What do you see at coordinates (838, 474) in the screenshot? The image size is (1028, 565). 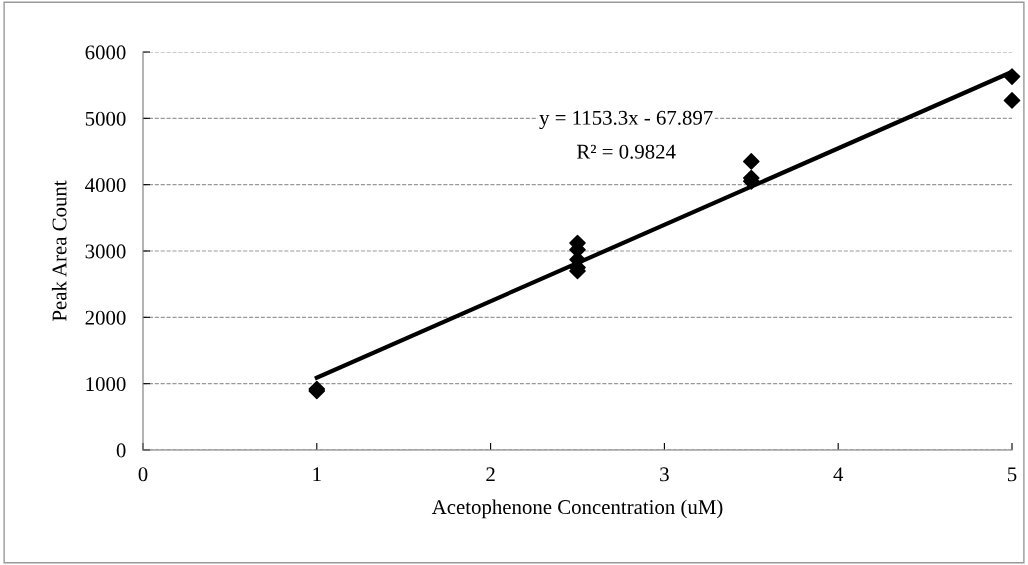 I see `x-tick-label: 4` at bounding box center [838, 474].